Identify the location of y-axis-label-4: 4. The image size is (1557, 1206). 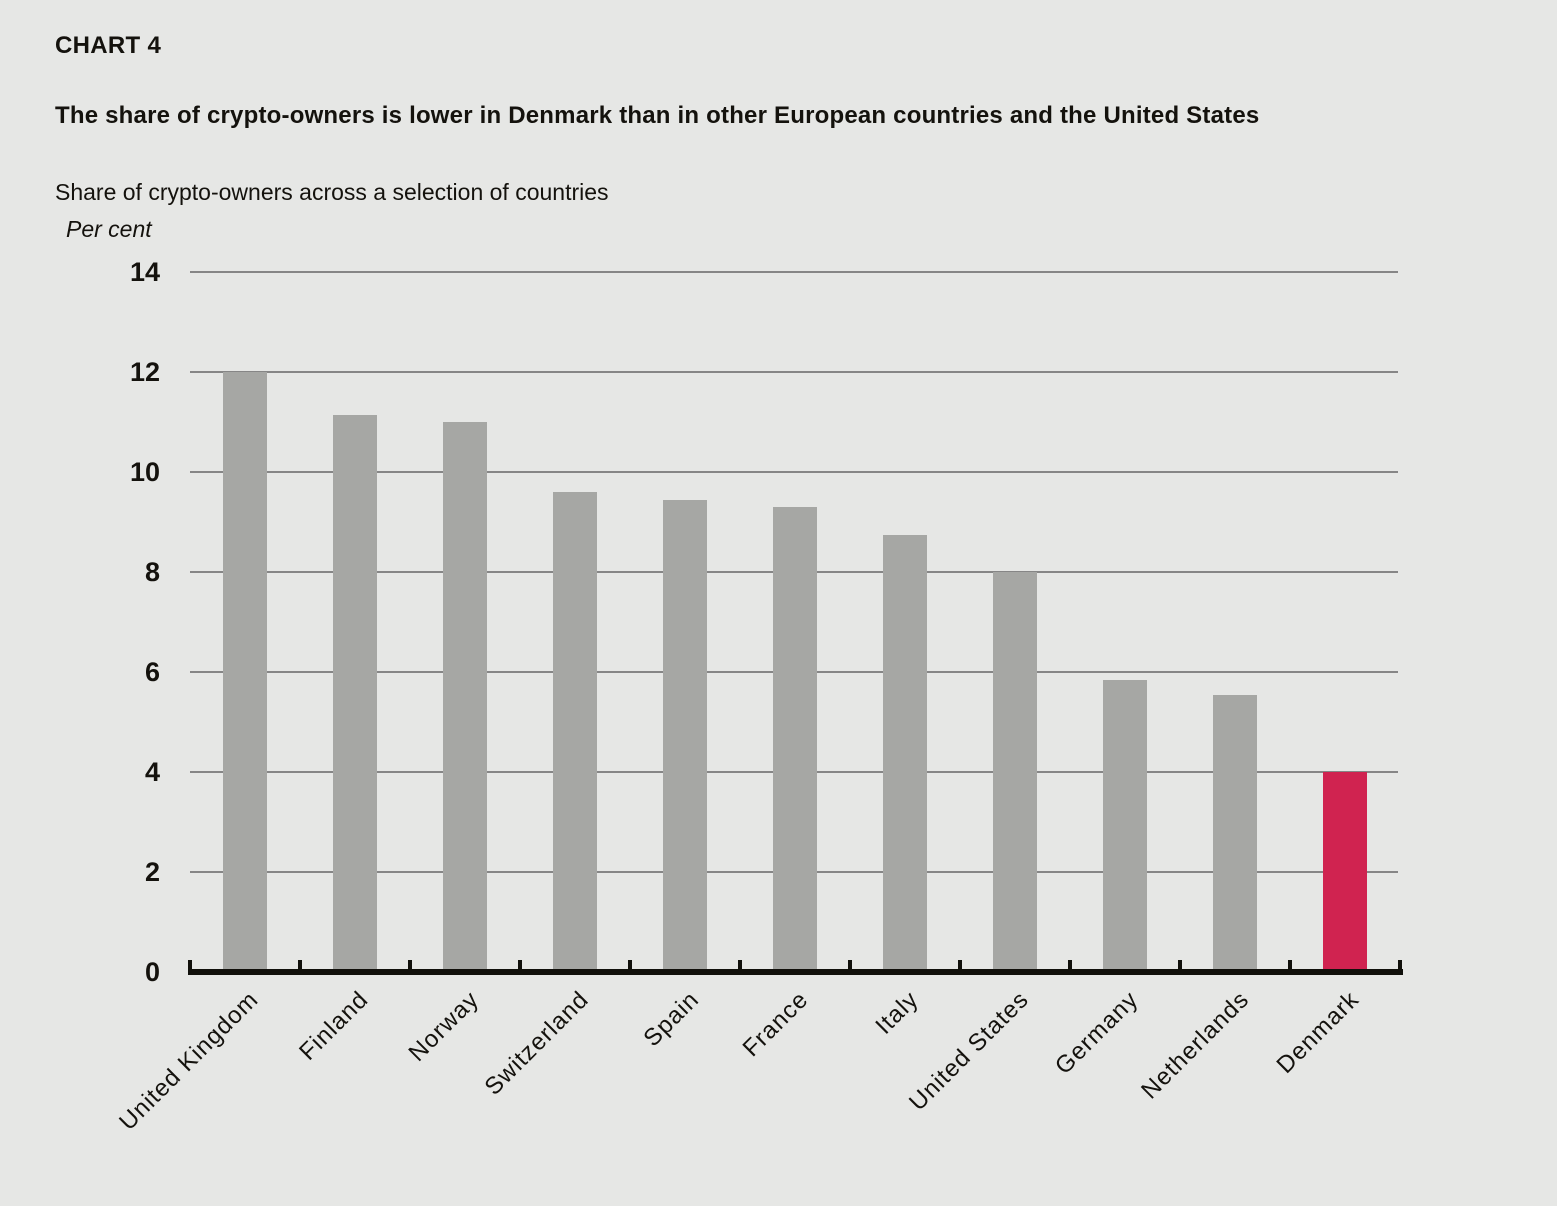
(152, 772).